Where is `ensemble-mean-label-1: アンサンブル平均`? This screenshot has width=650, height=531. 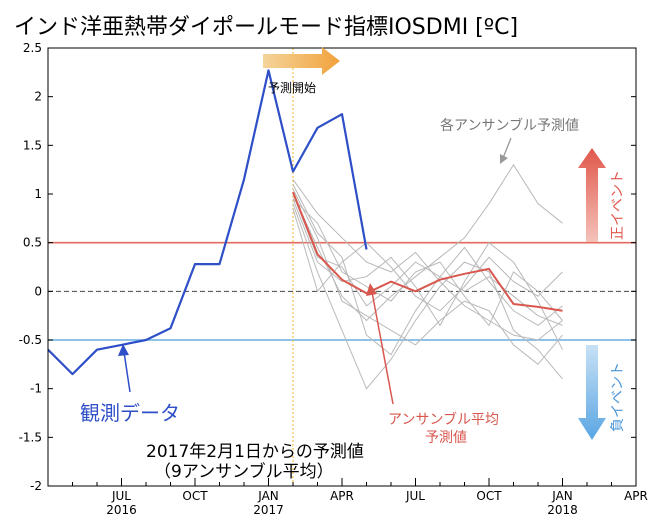
ensemble-mean-label-1: アンサンブル平均 is located at coordinates (443, 419).